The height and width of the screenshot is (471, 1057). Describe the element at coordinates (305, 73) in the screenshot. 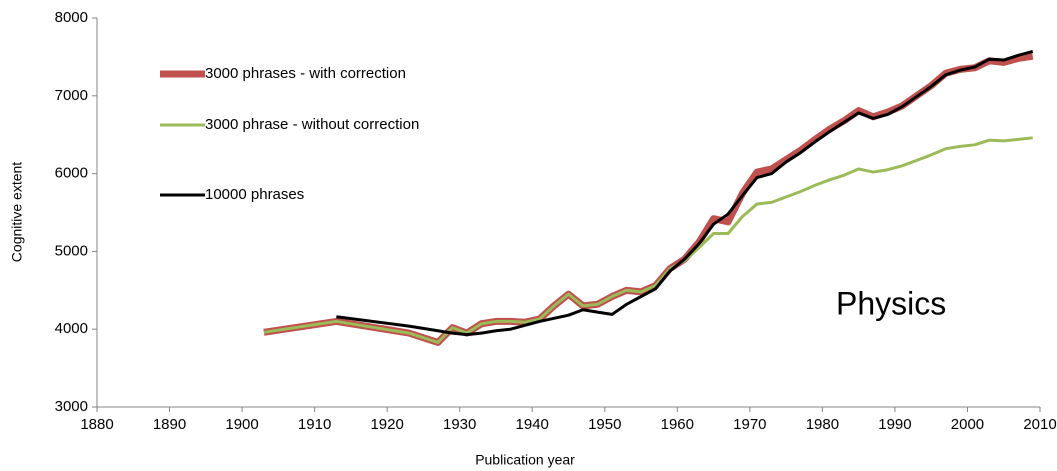

I see `legend-label: 3000 phrases - with correction` at that location.